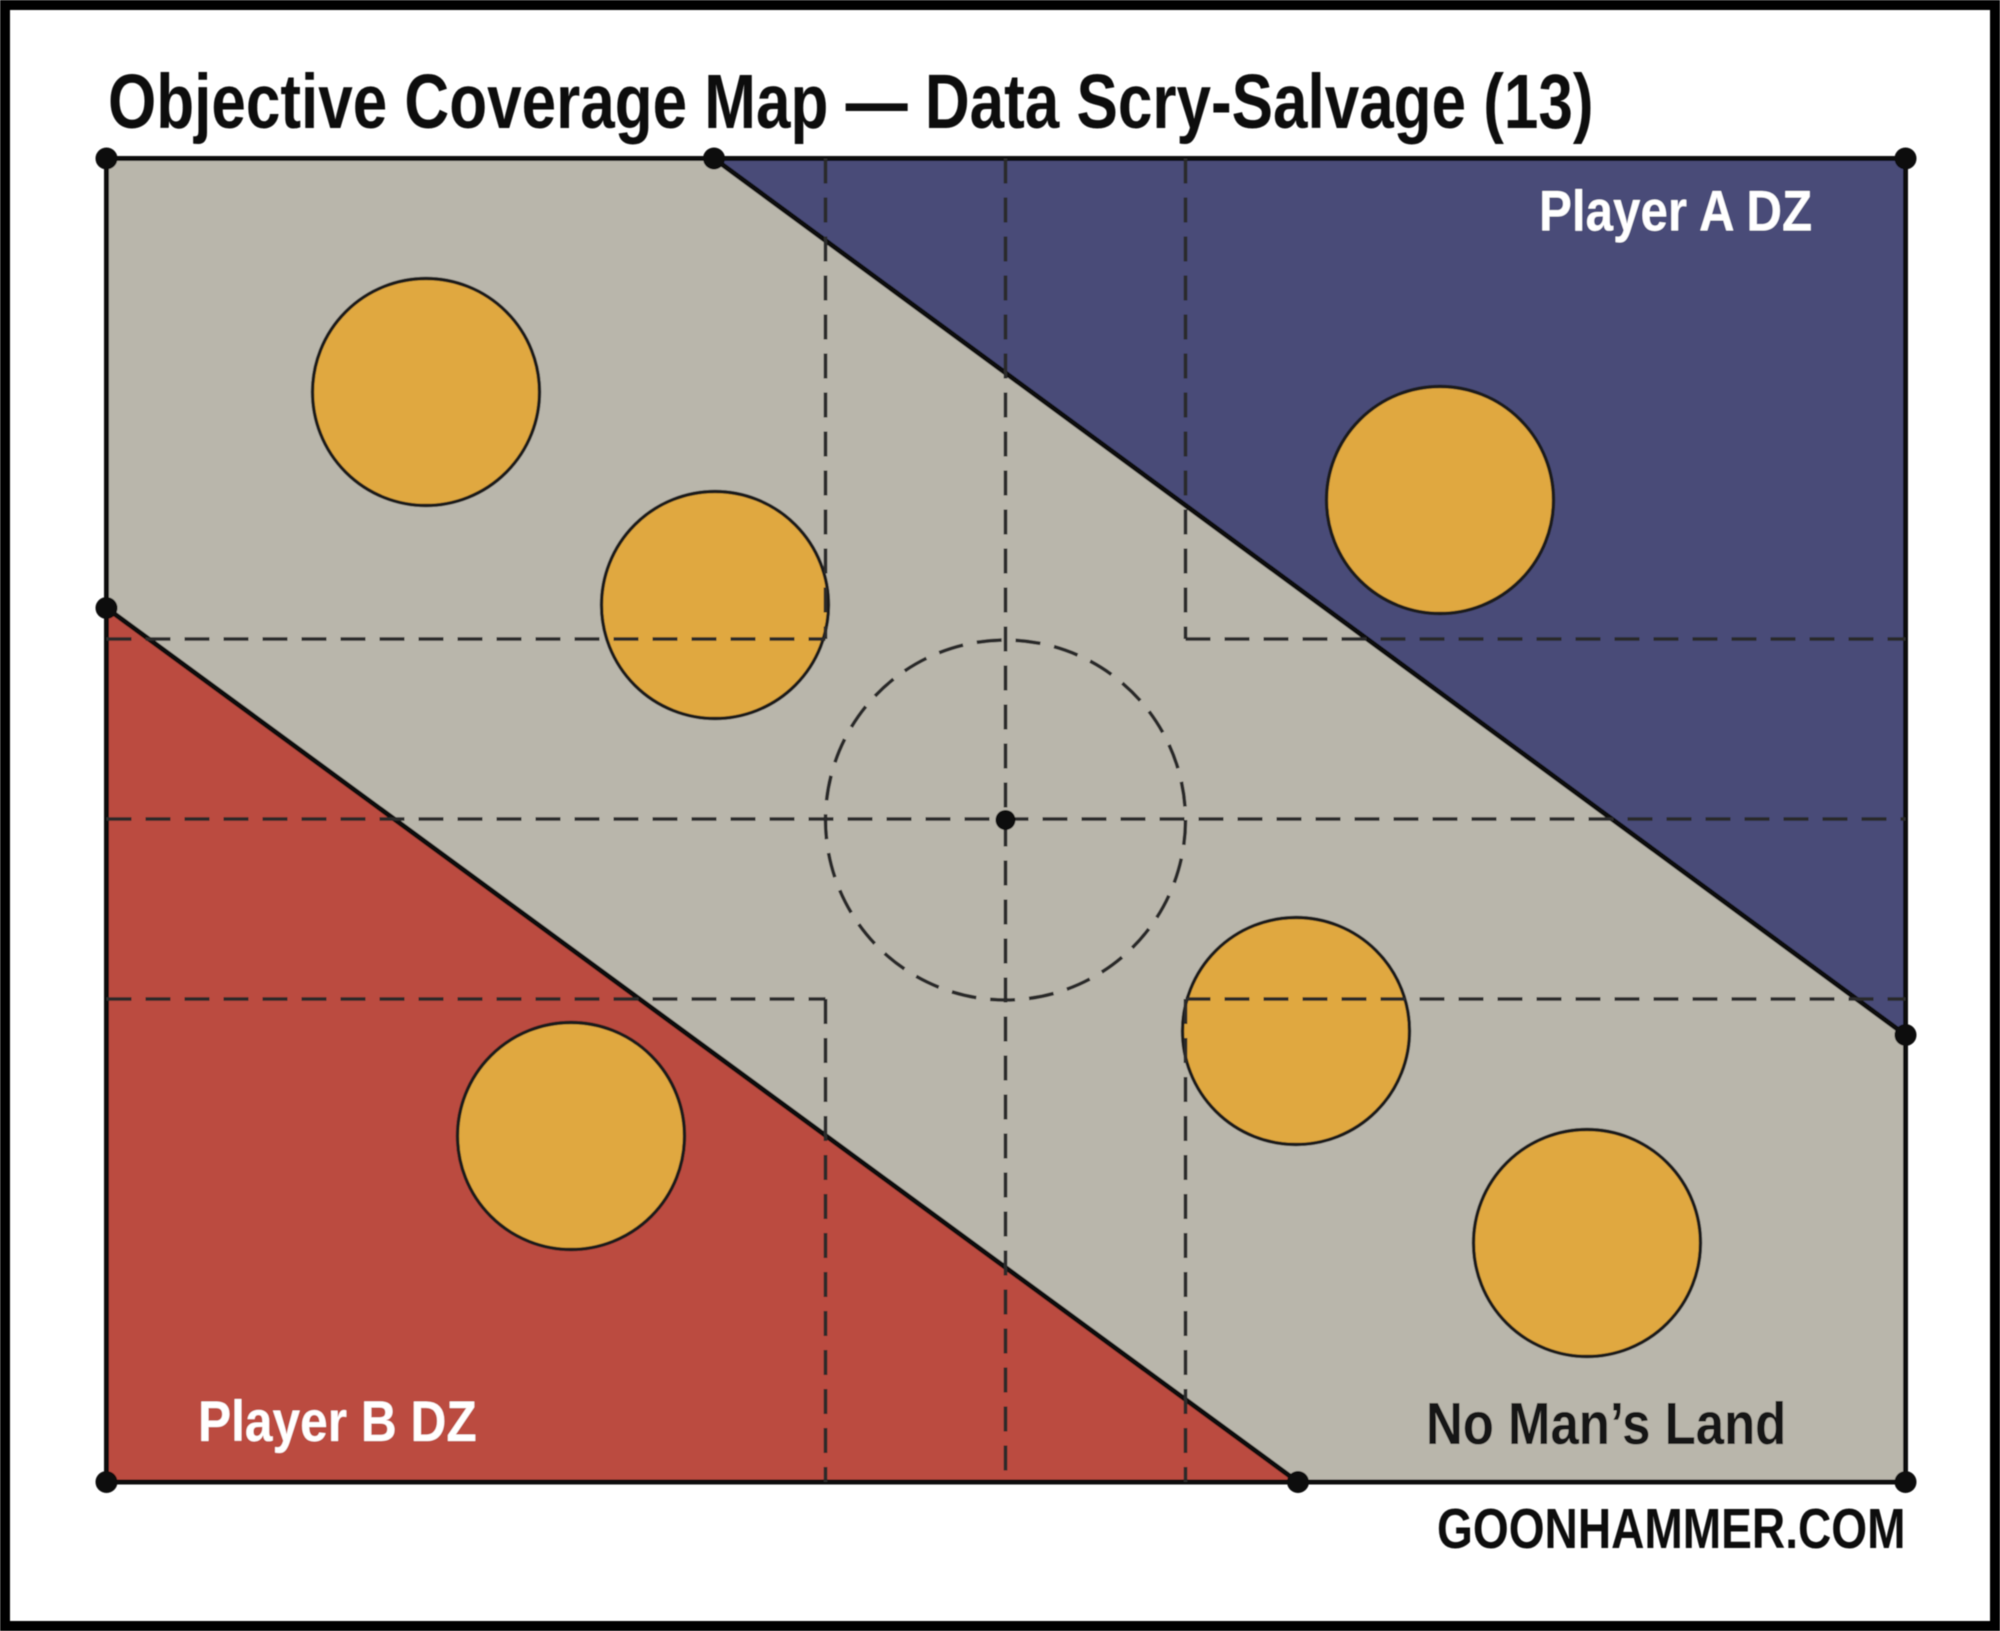 The width and height of the screenshot is (2000, 1631). What do you see at coordinates (1675, 211) in the screenshot?
I see `svg-text: Player A DZ` at bounding box center [1675, 211].